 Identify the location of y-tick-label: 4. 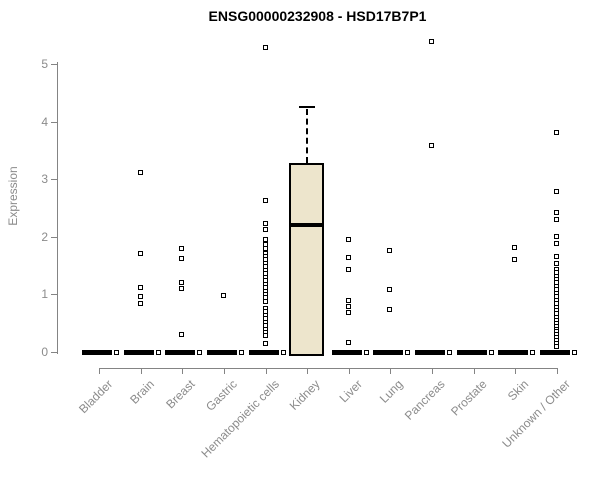
(44, 122).